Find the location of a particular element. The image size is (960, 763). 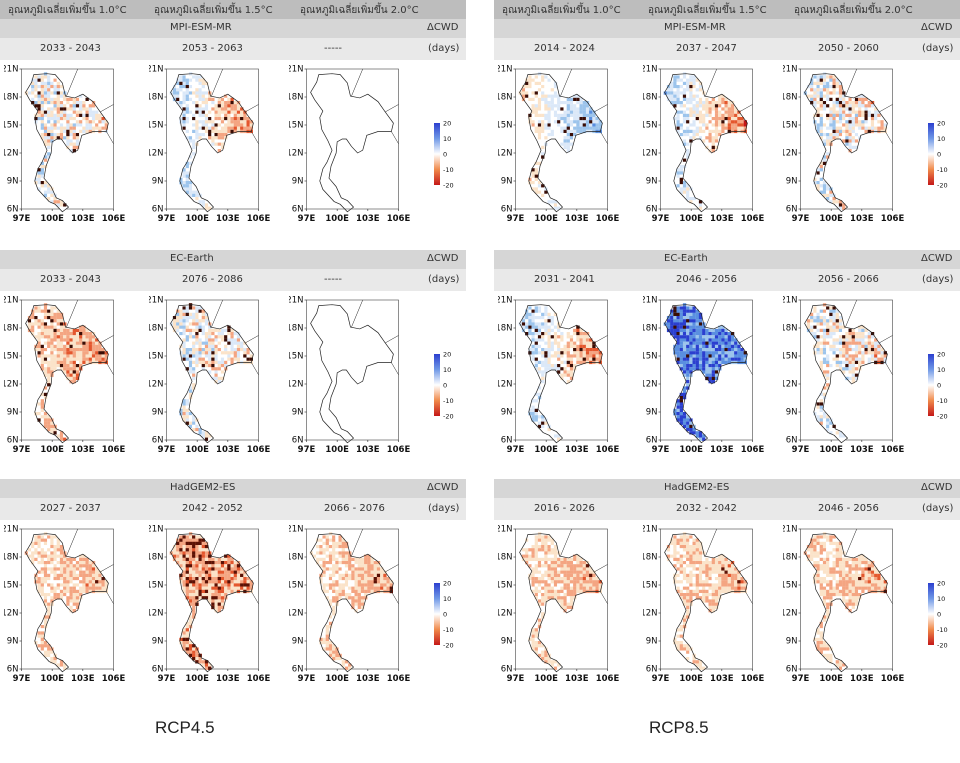

thailand-outline is located at coordinates (67, 143).